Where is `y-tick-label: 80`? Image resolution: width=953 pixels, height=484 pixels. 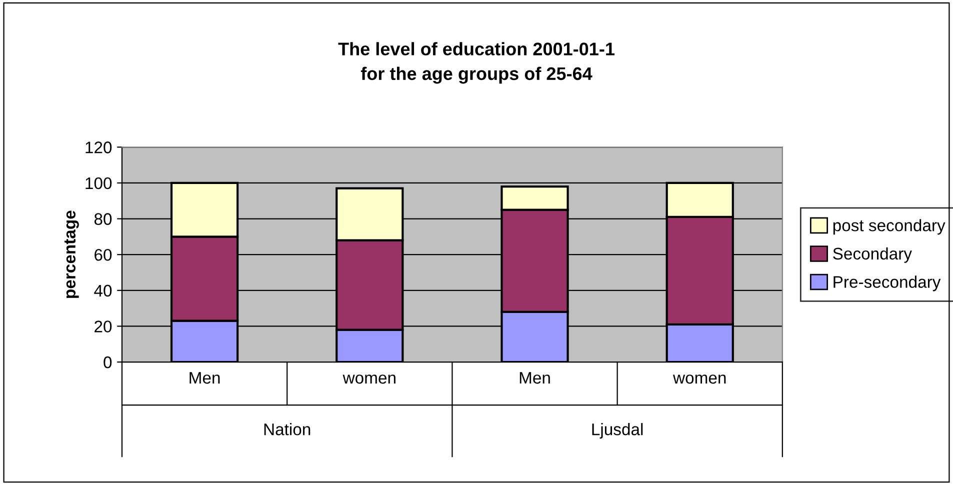 y-tick-label: 80 is located at coordinates (103, 219).